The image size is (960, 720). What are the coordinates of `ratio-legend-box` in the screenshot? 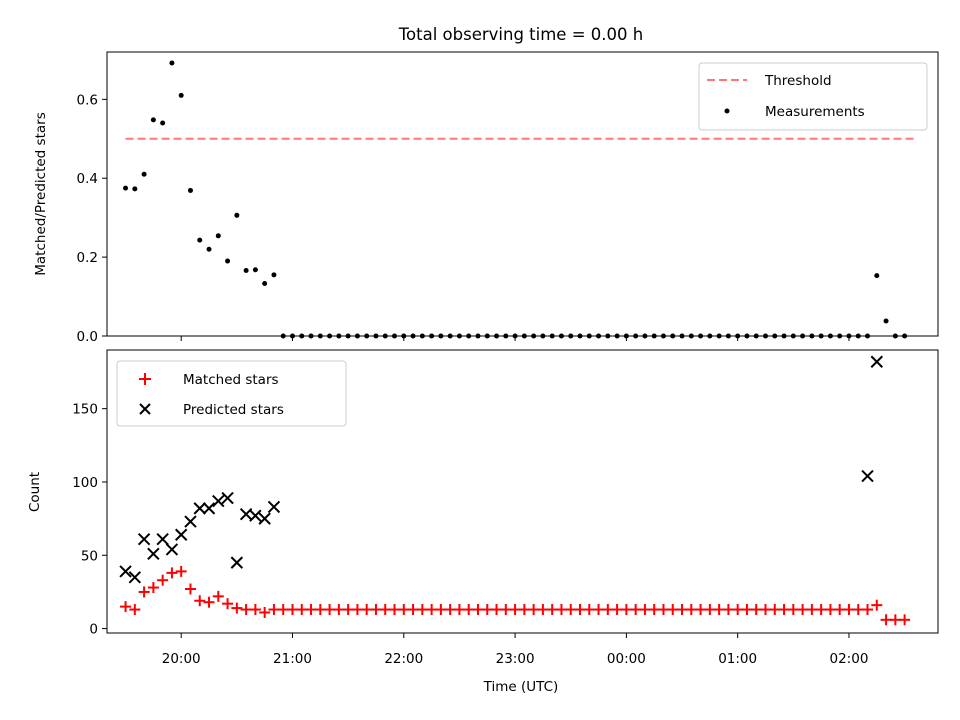 It's located at (813, 96).